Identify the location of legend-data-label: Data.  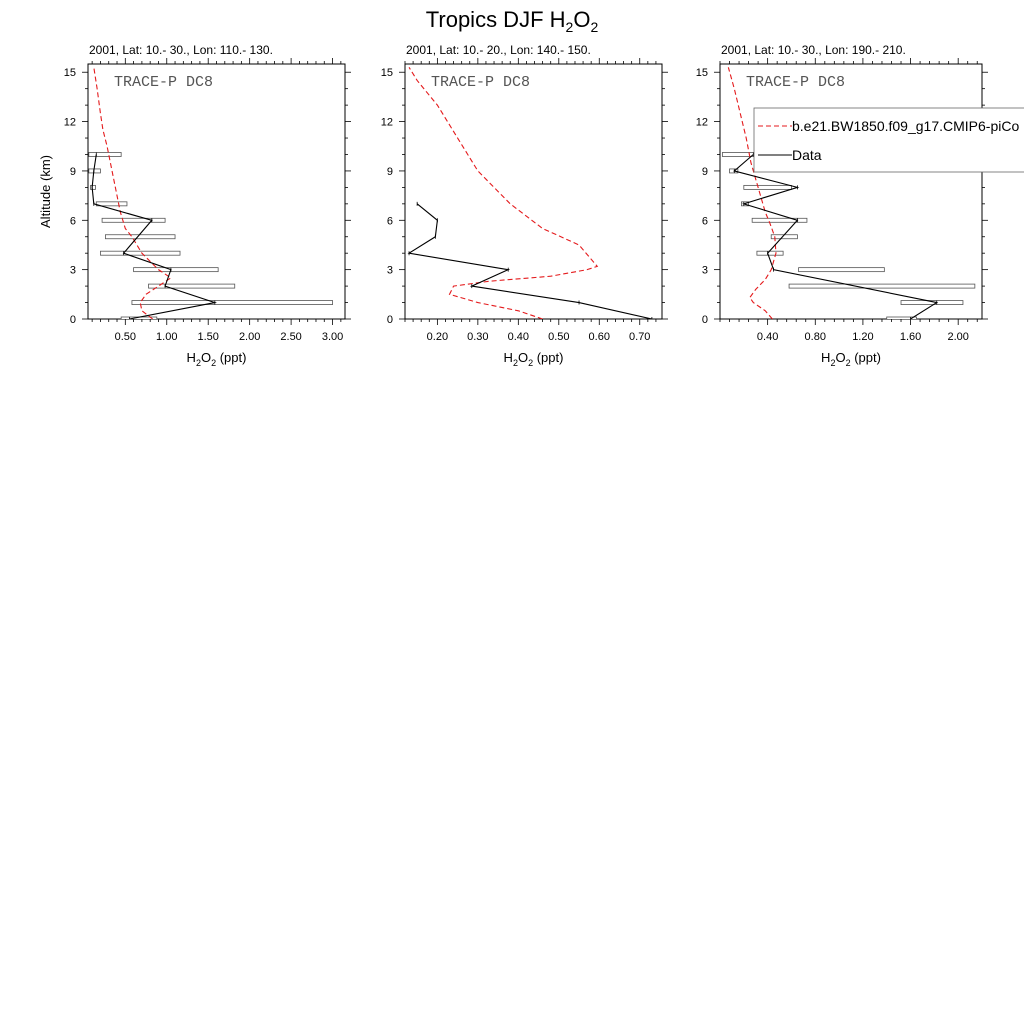
(807, 155).